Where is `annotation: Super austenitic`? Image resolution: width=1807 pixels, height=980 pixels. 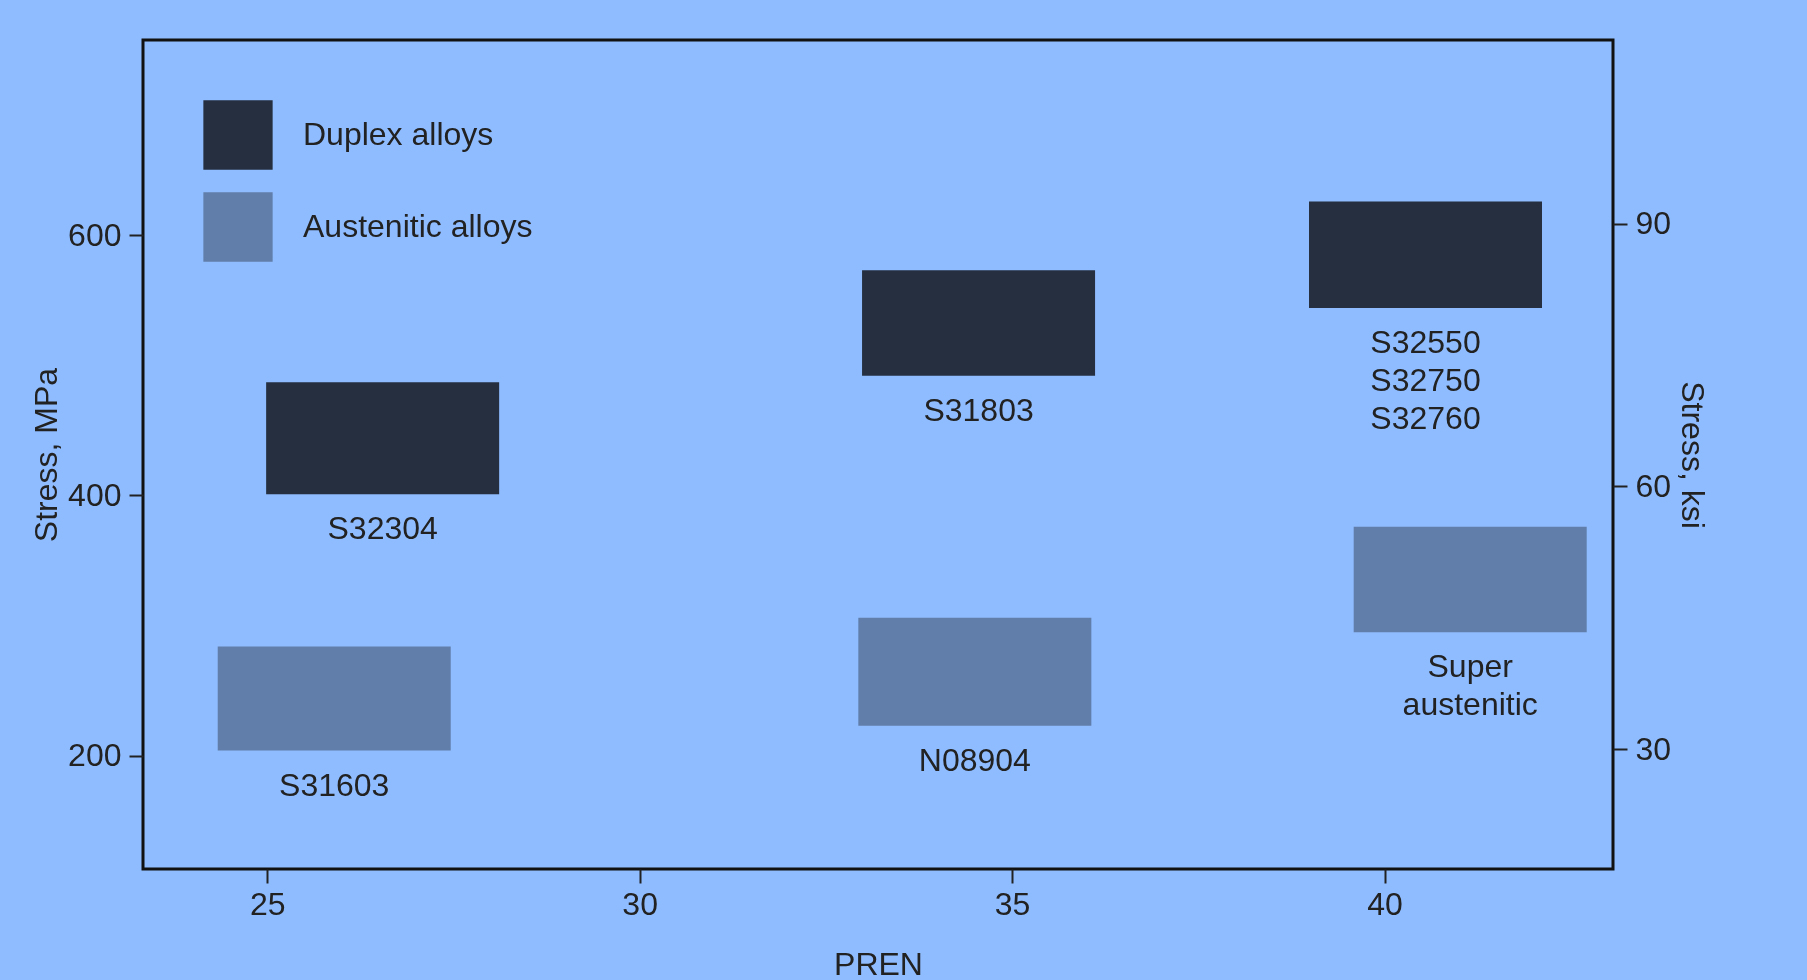
annotation: Super austenitic is located at coordinates (1470, 685).